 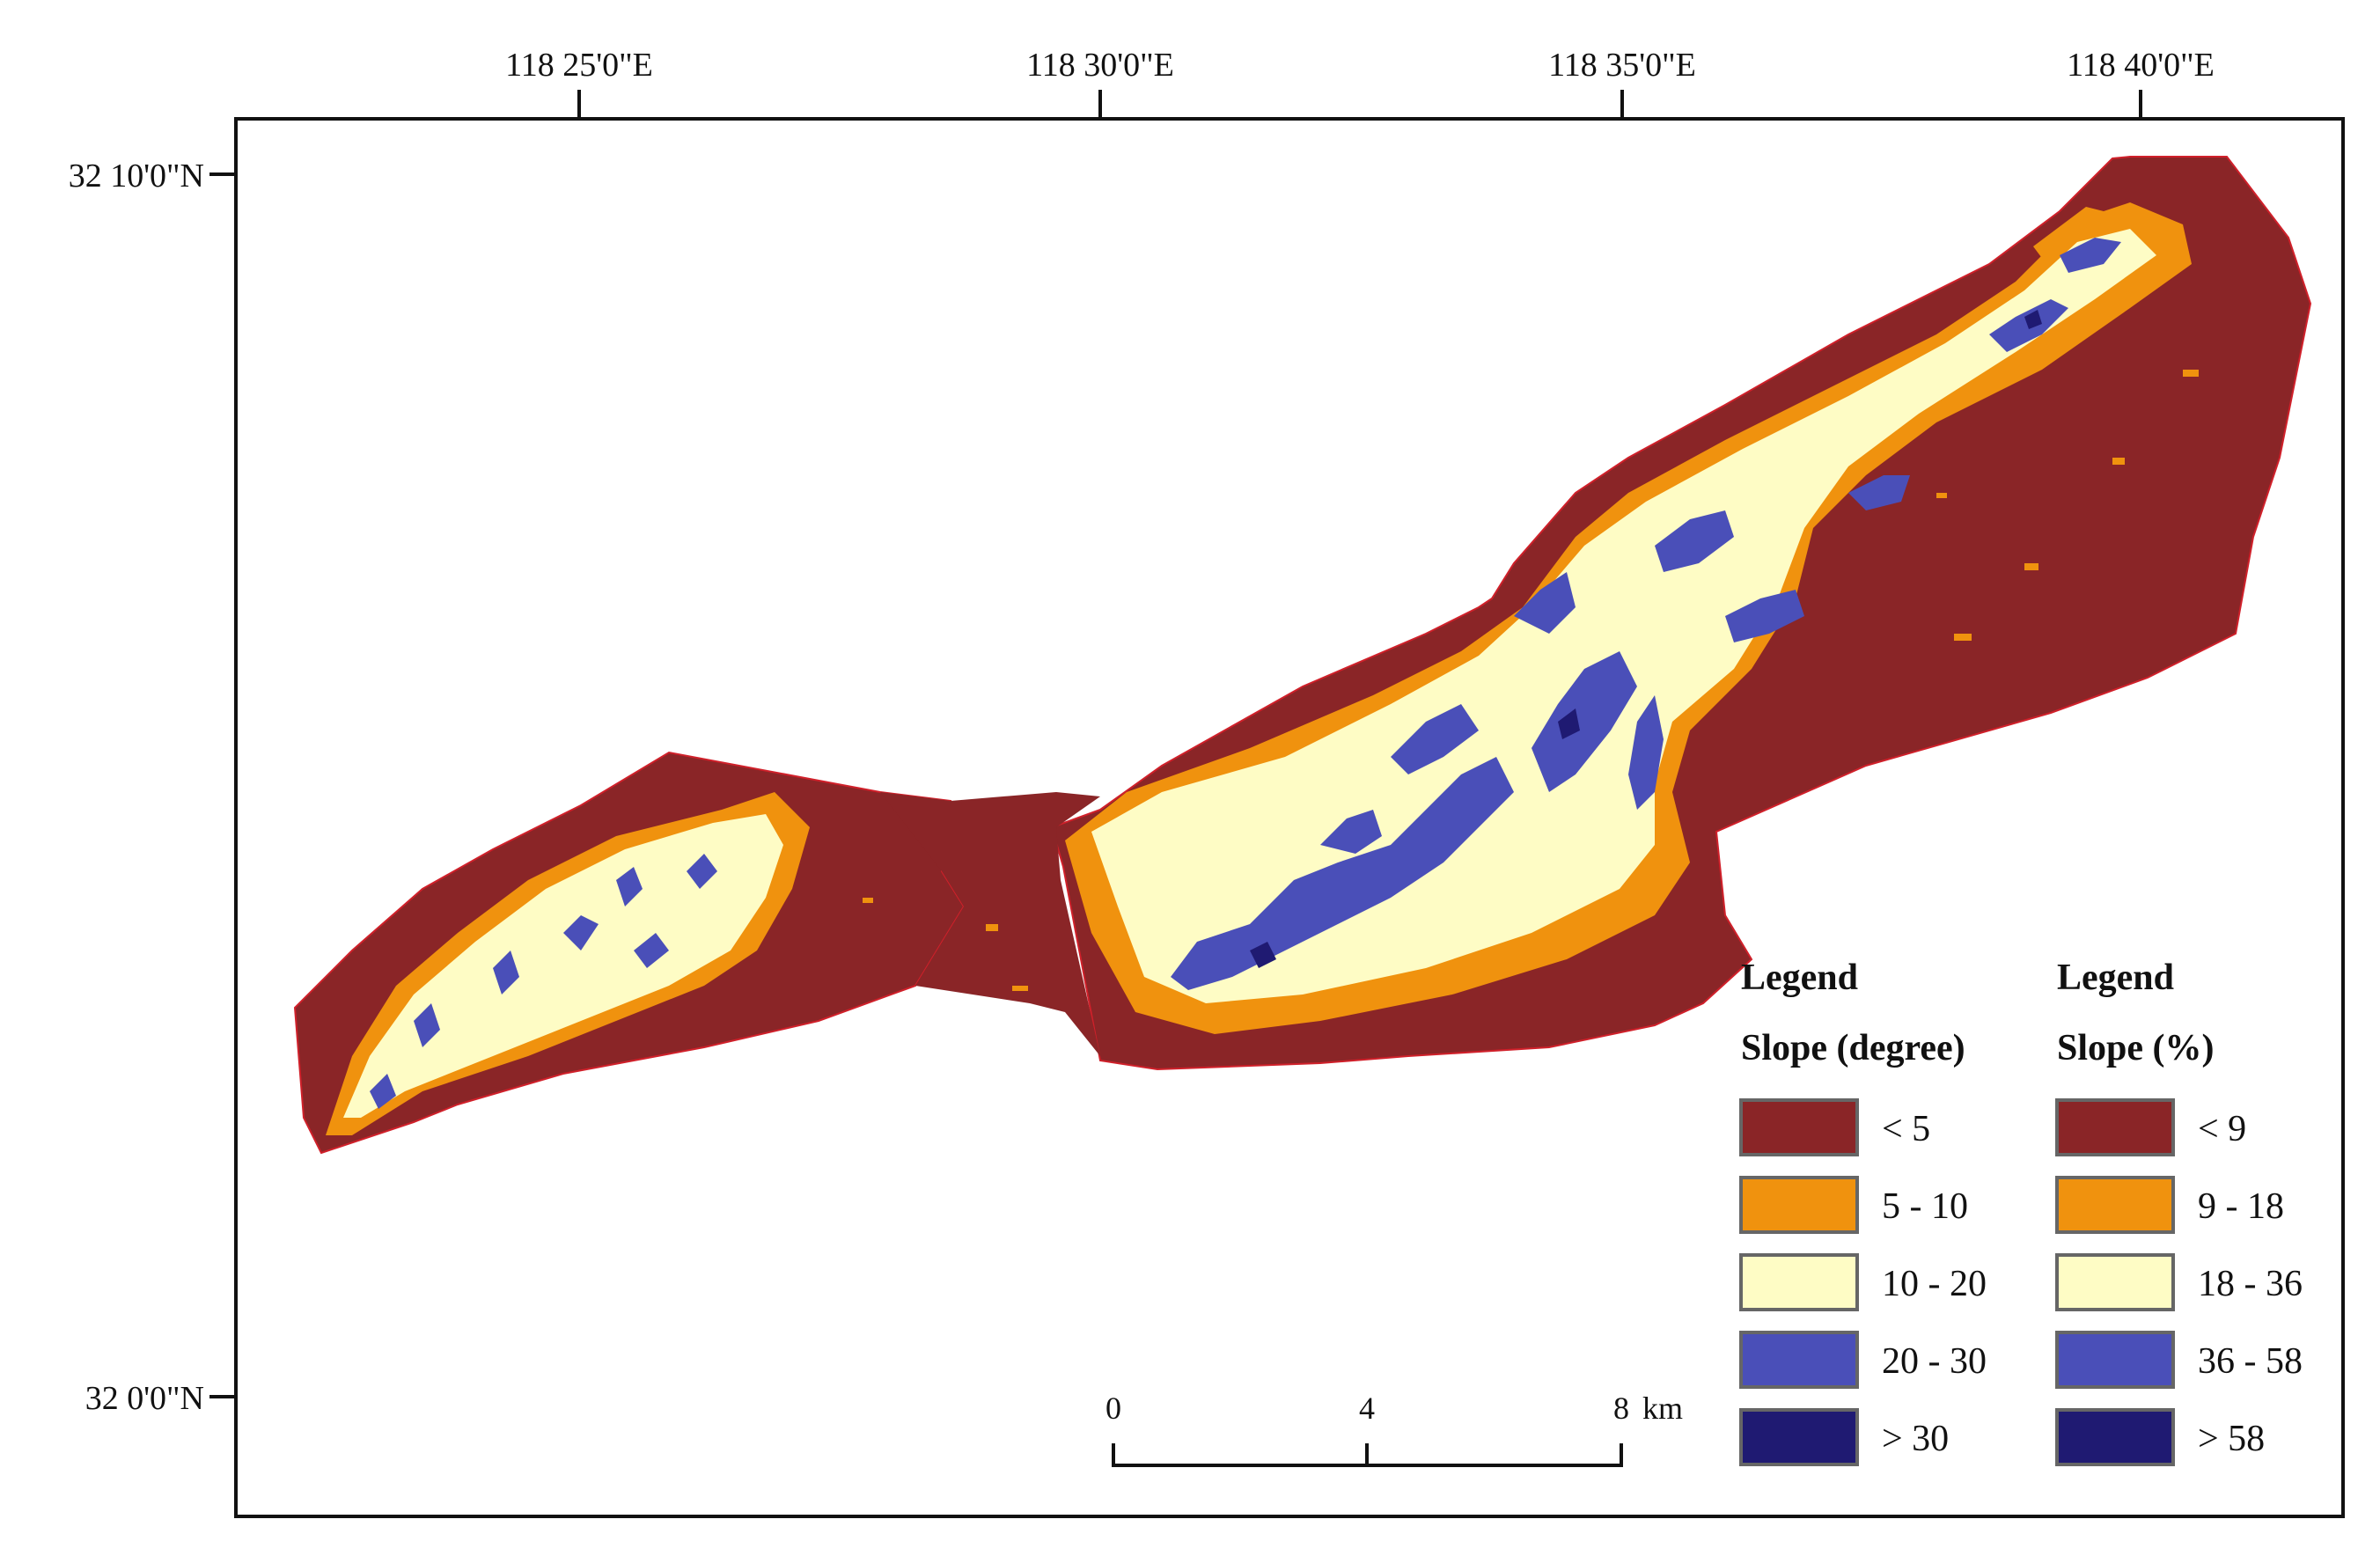 What do you see at coordinates (1934, 1361) in the screenshot?
I see `legend-degree-label-3: 20 - 30` at bounding box center [1934, 1361].